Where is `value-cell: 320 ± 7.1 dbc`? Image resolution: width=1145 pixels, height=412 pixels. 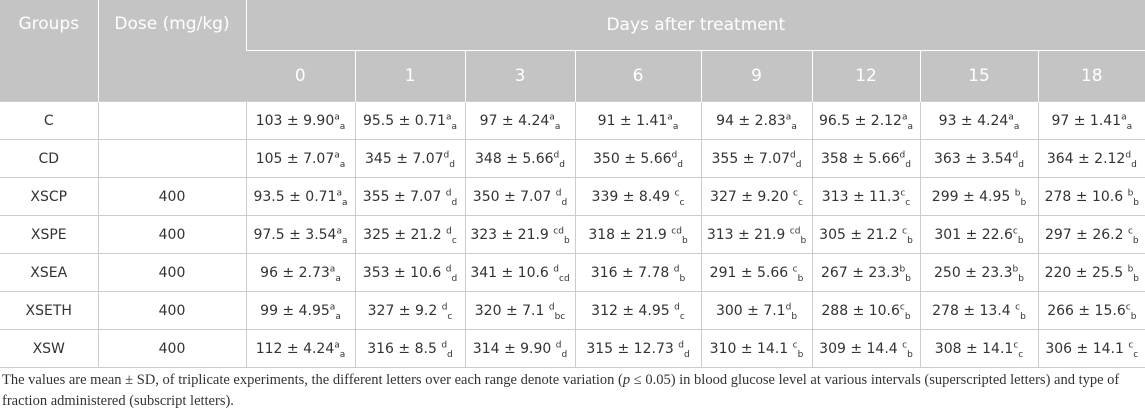
value-cell: 320 ± 7.1 dbc is located at coordinates (520, 310).